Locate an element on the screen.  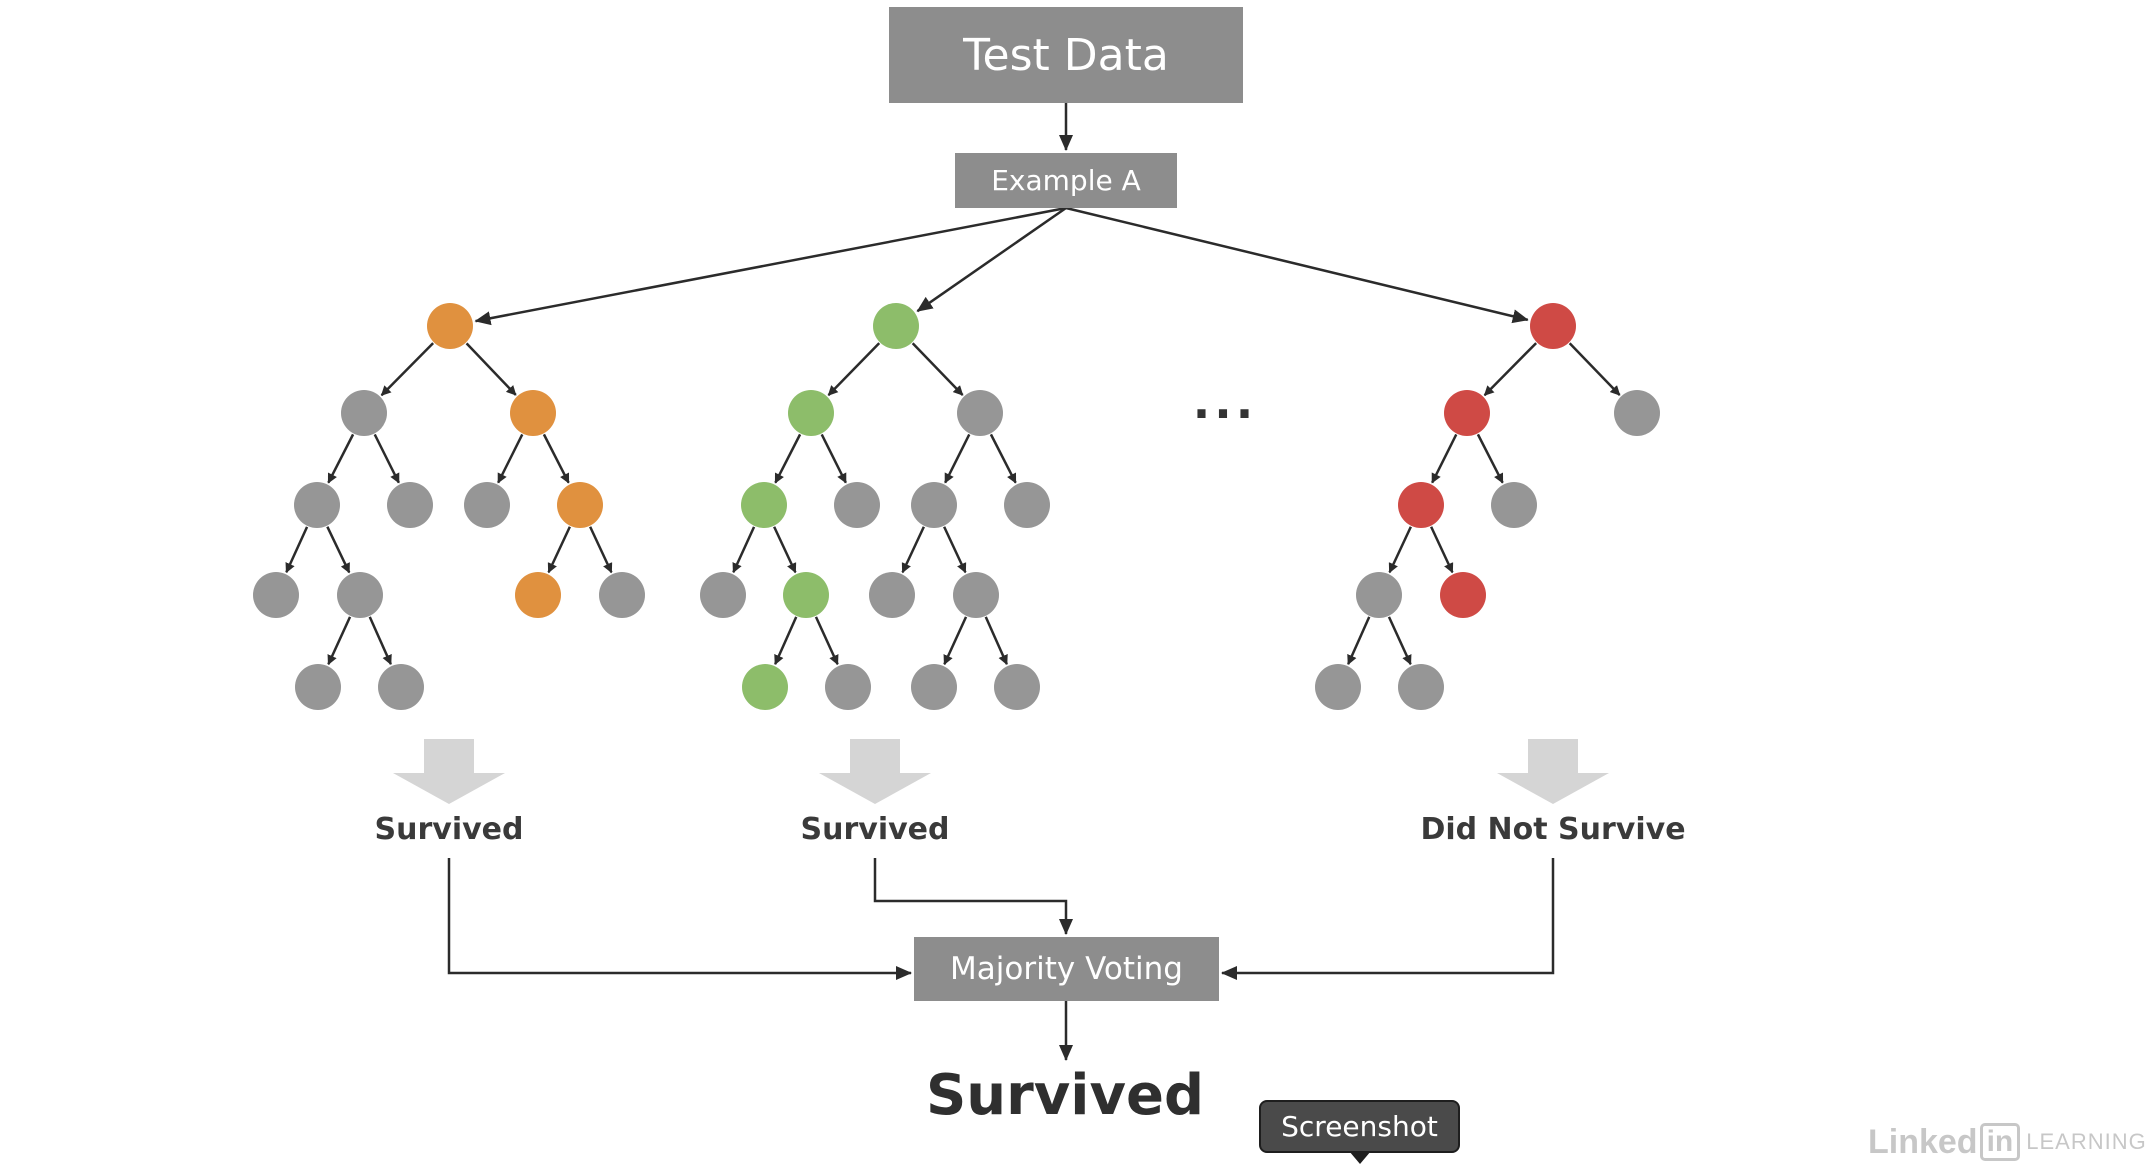
majority-voting-box: Majority Voting is located at coordinates (1066, 969).